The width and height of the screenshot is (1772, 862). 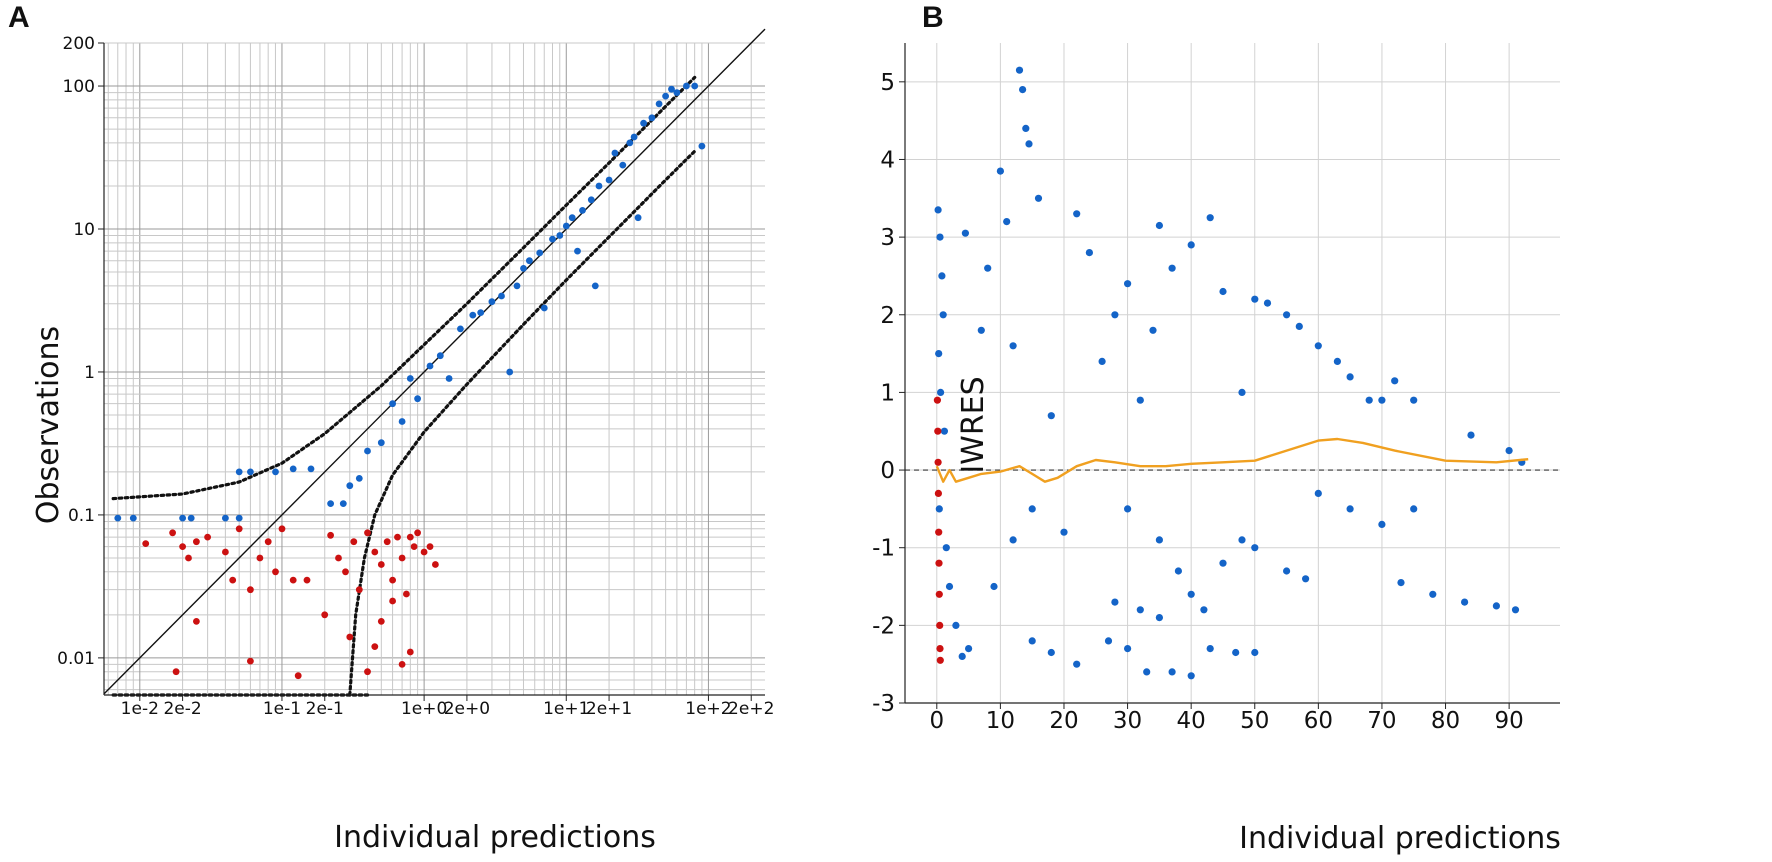 What do you see at coordinates (522, 423) in the screenshot?
I see `pi-lower-curve` at bounding box center [522, 423].